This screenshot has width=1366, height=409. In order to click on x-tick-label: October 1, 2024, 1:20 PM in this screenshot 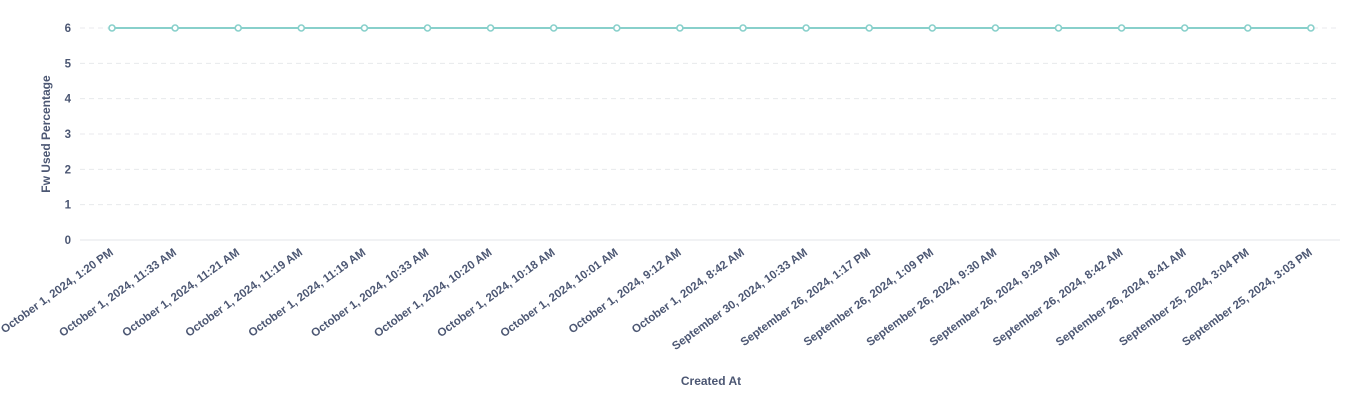, I will do `click(58, 291)`.